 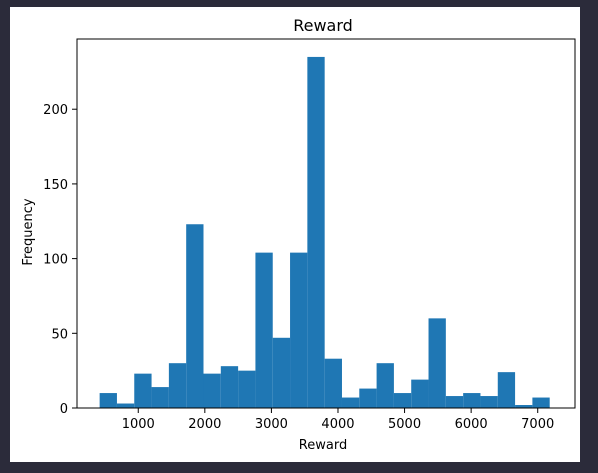 I want to click on x-tick-label: 6000, so click(x=471, y=424).